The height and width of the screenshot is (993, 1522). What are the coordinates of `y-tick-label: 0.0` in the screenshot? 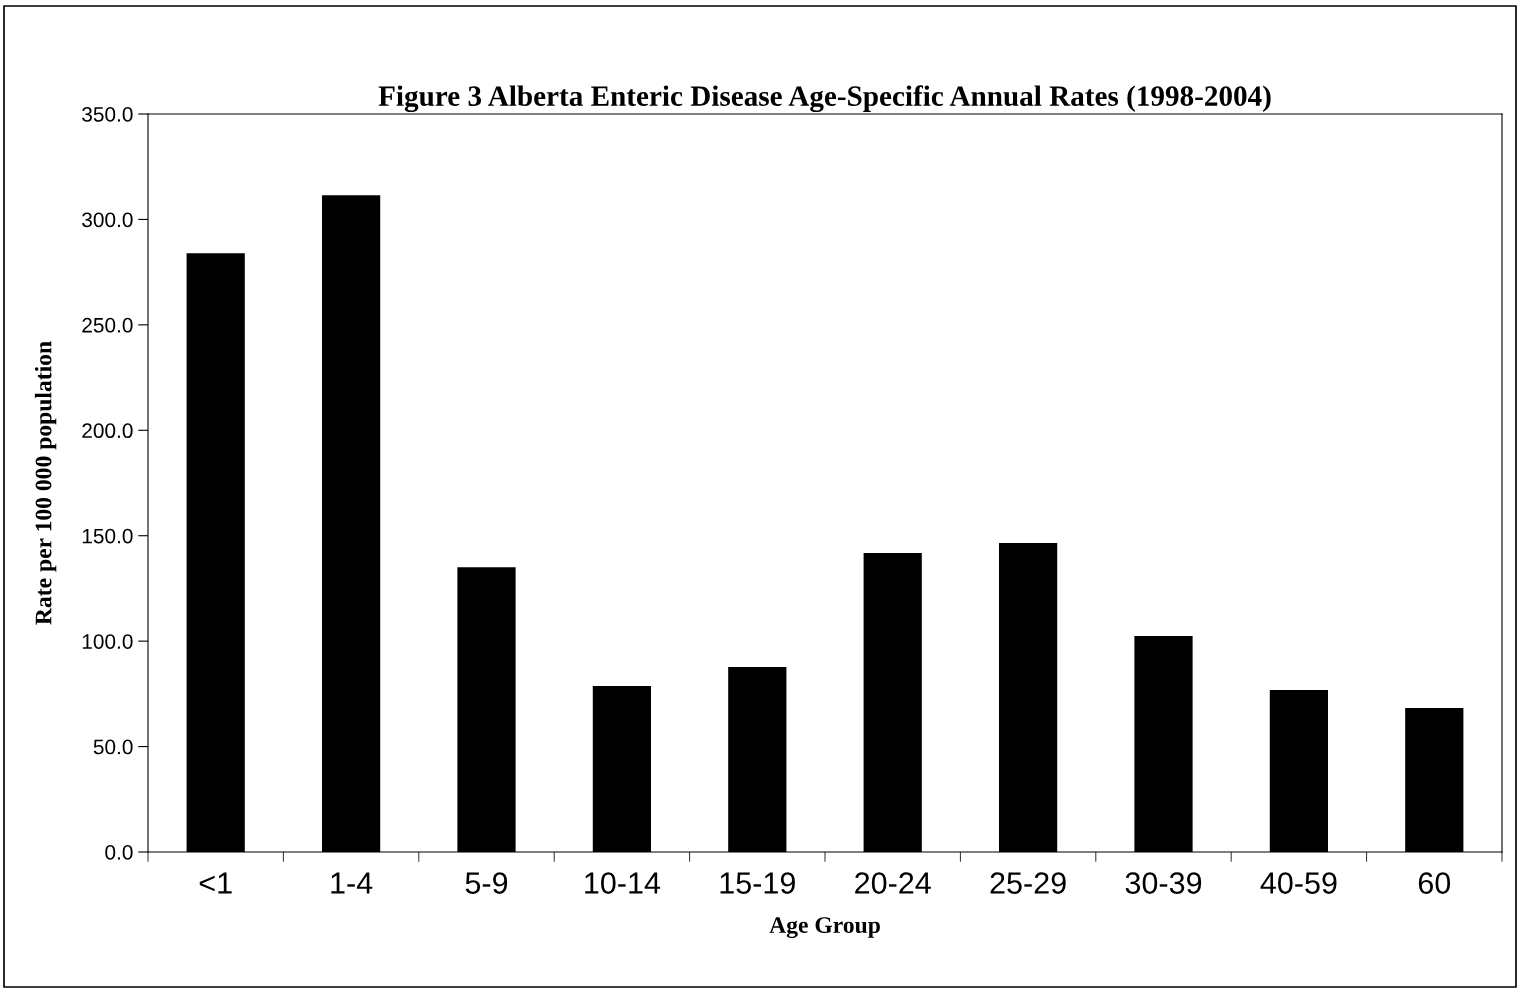 It's located at (119, 852).